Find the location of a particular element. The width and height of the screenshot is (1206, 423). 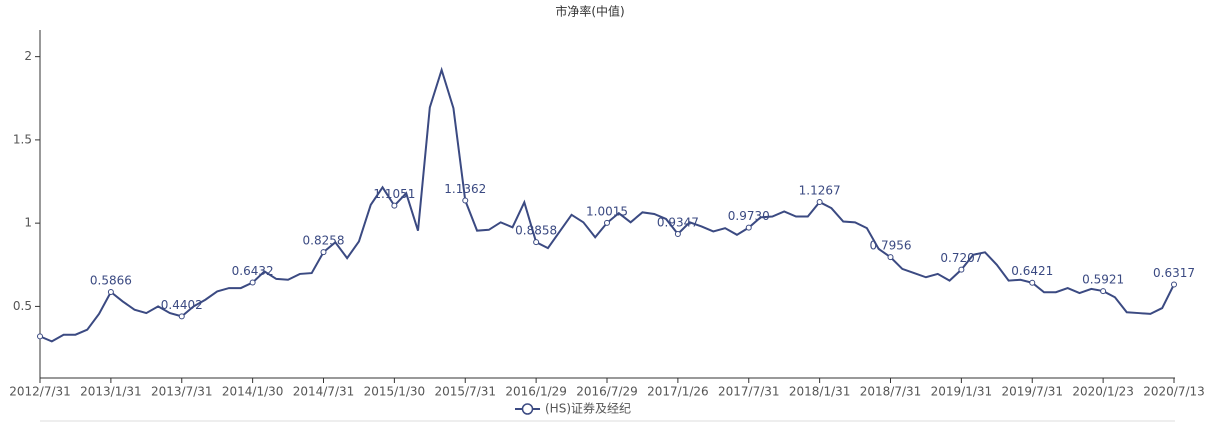

data-label: 0.8858 is located at coordinates (536, 231).